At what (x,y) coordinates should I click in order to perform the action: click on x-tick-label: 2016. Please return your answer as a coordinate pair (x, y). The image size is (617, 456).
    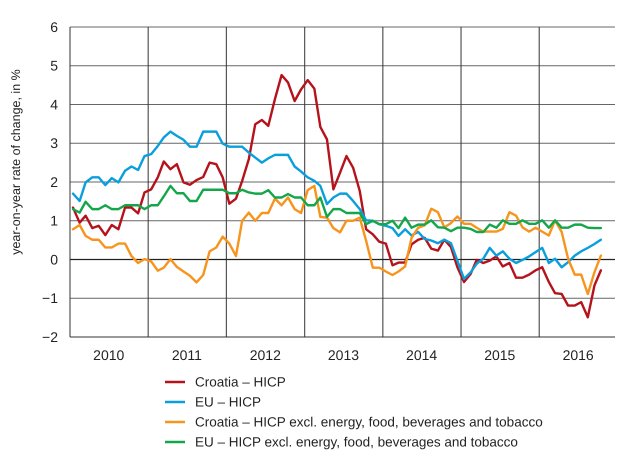
    Looking at the image, I should click on (578, 355).